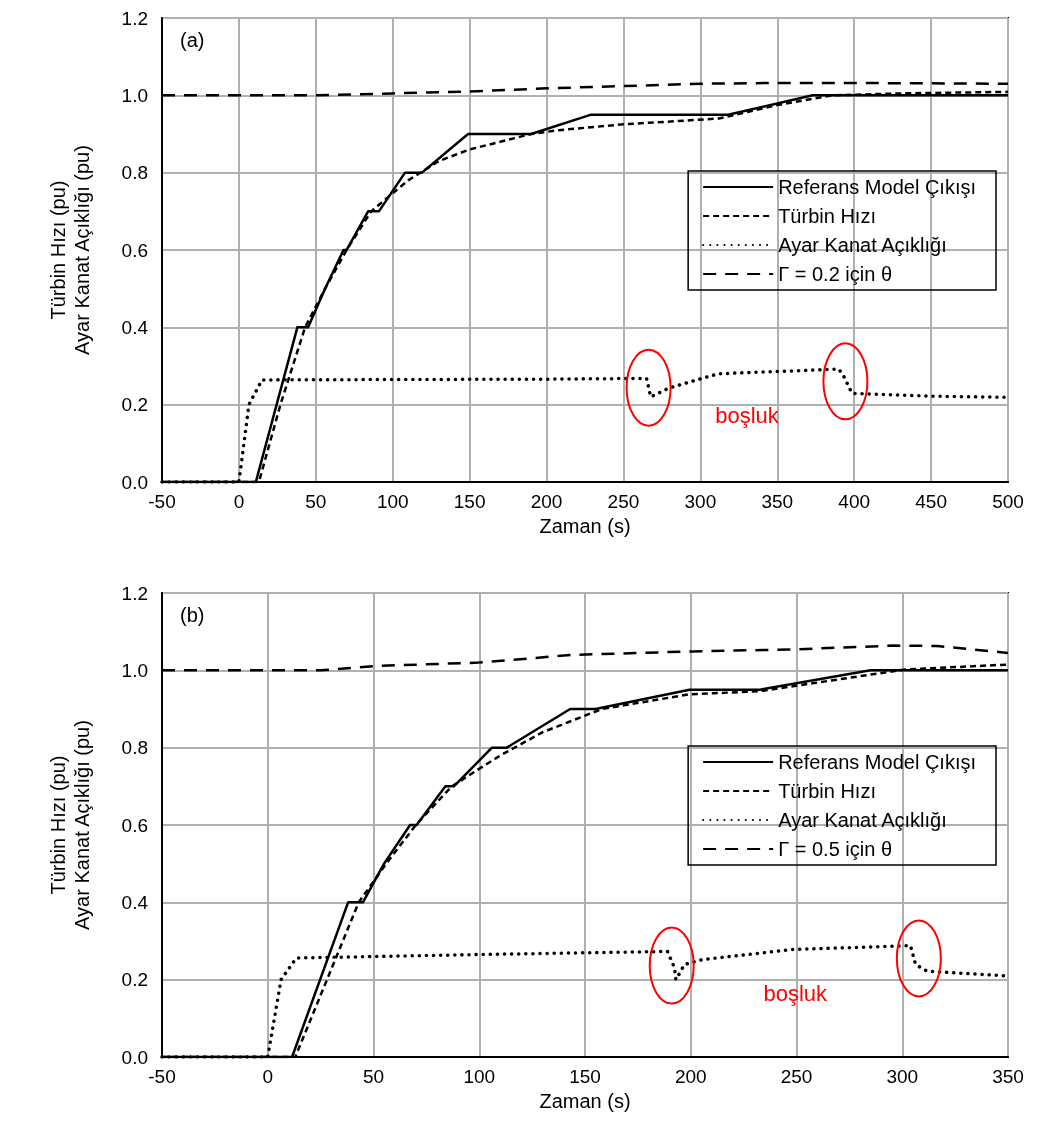 The height and width of the screenshot is (1142, 1044). Describe the element at coordinates (931, 501) in the screenshot. I see `x-tick-label: 450` at that location.